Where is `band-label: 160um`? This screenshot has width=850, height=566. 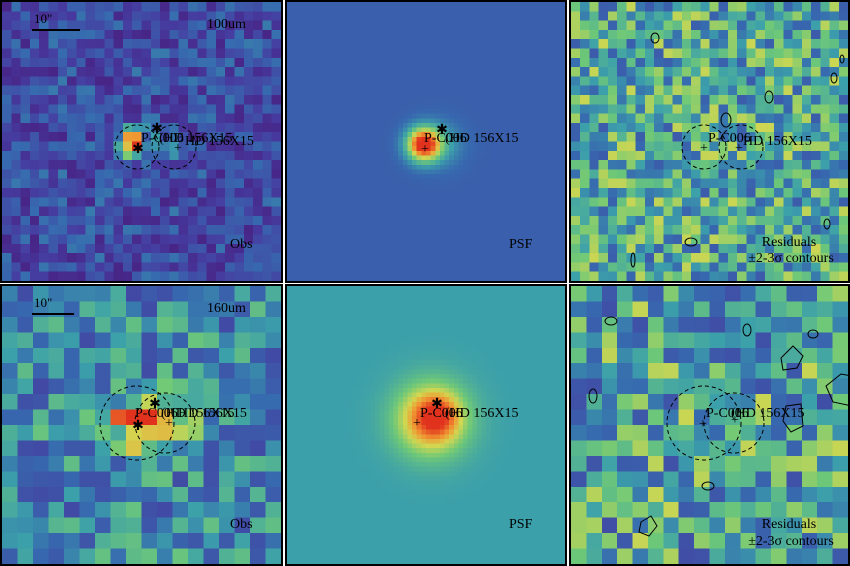 band-label: 160um is located at coordinates (226, 308).